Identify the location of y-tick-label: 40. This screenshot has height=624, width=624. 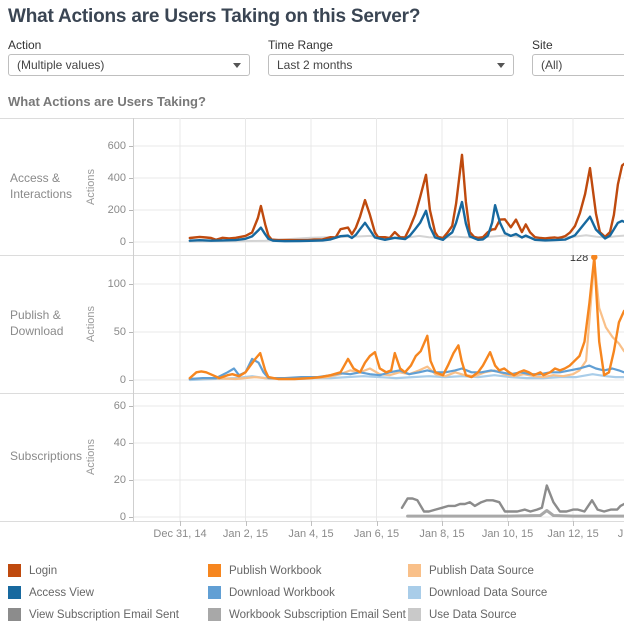
(119, 443).